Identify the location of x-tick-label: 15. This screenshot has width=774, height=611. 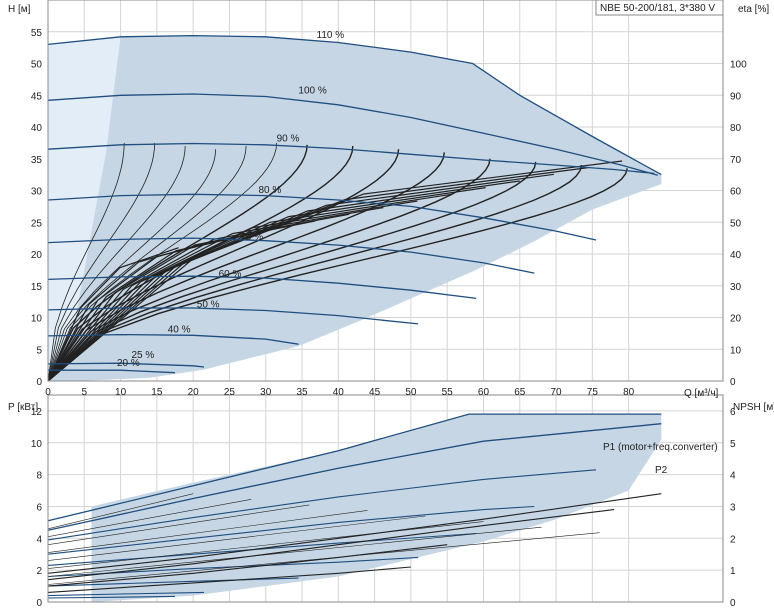
(157, 392).